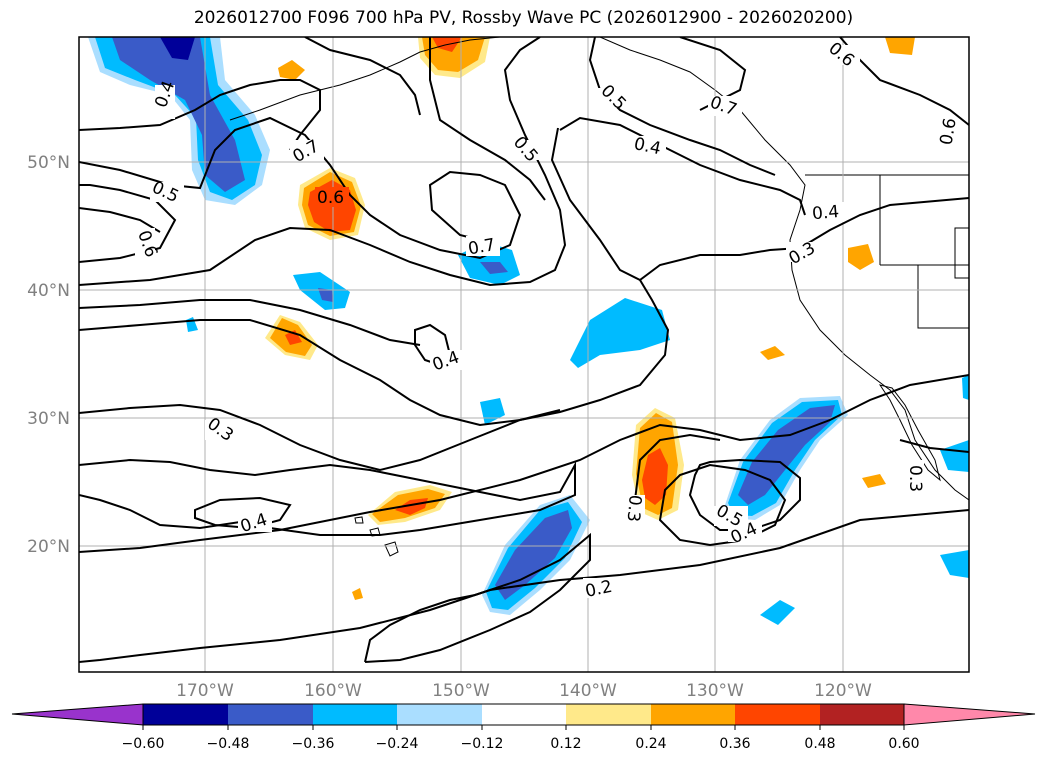 Image resolution: width=1047 pixels, height=765 pixels. What do you see at coordinates (48, 355) in the screenshot?
I see `latitude-labels: 20°N 30°N 40°N 50°N` at bounding box center [48, 355].